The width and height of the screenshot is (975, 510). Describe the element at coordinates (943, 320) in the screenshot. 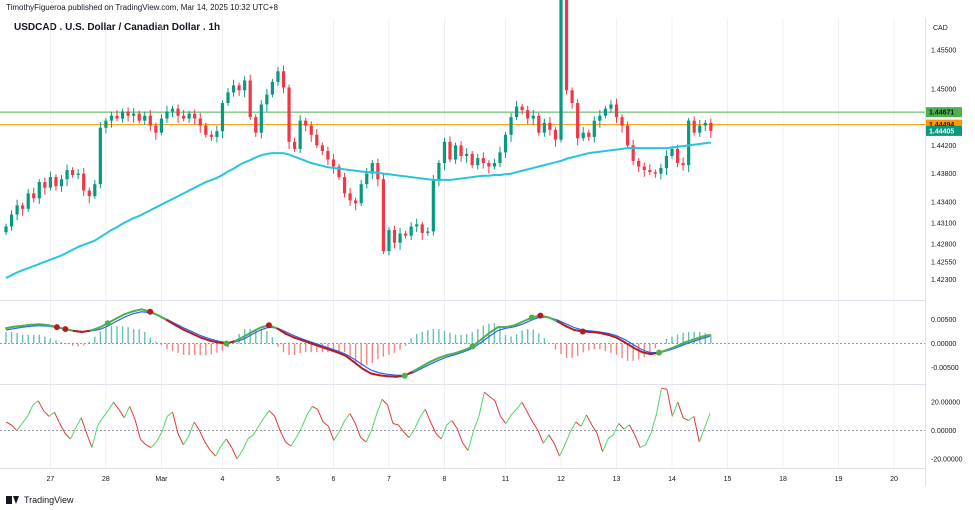

I see `y-tick-label: 0.00500` at that location.